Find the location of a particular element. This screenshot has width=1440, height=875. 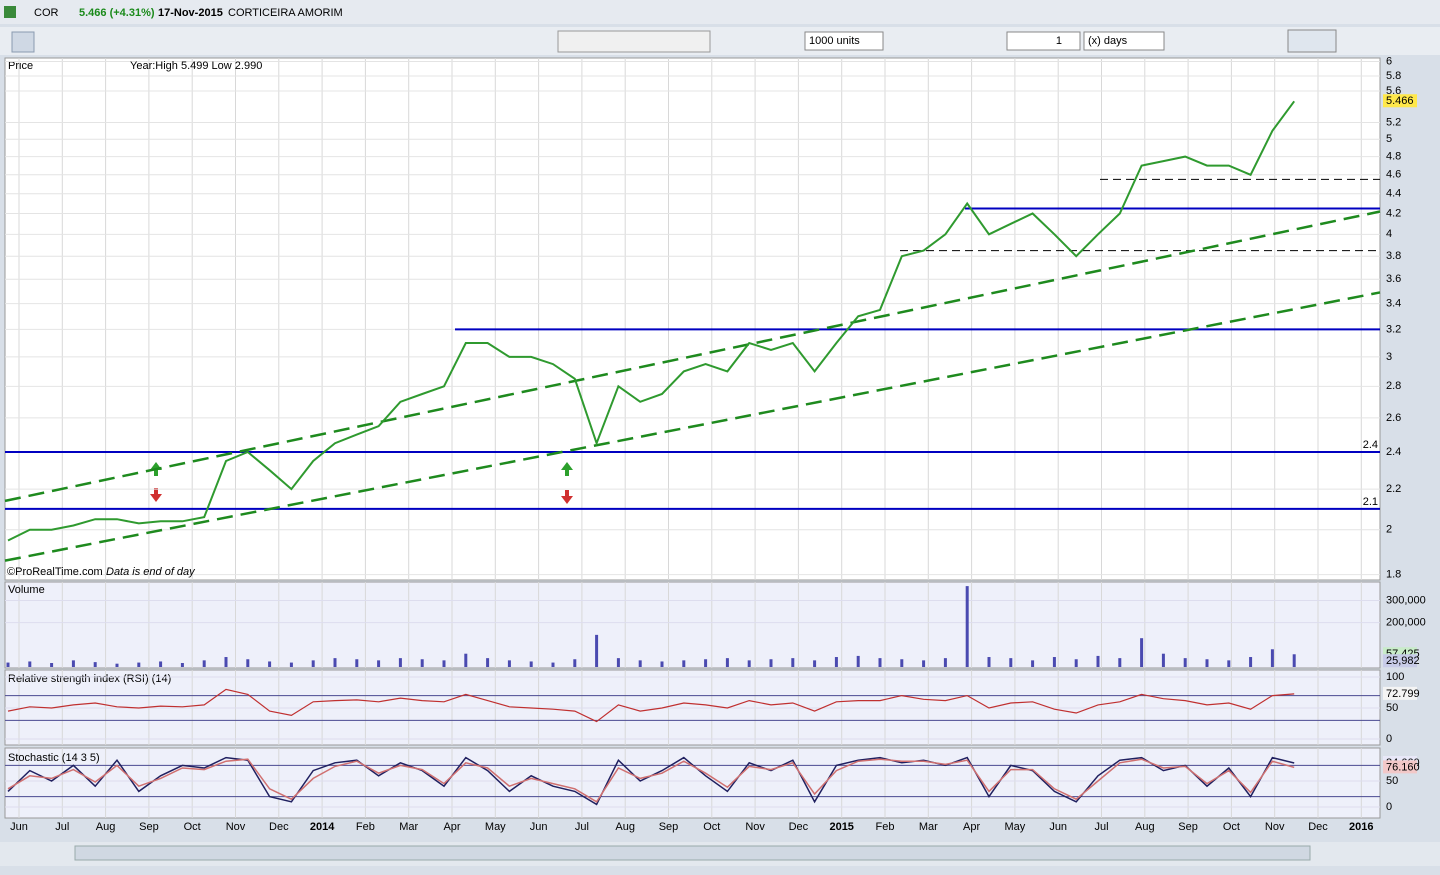

x-tick-label: 2014 is located at coordinates (322, 827).